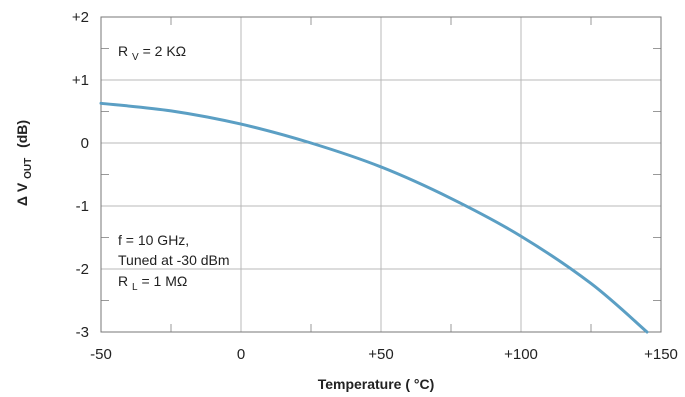 The image size is (685, 397). I want to click on x-tick-label: 0, so click(241, 354).